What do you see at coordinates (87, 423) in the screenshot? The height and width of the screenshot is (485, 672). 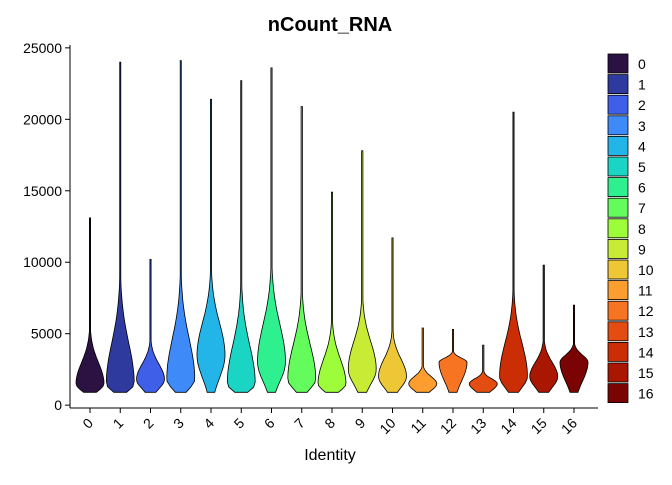 I see `x-tick-label: 0` at bounding box center [87, 423].